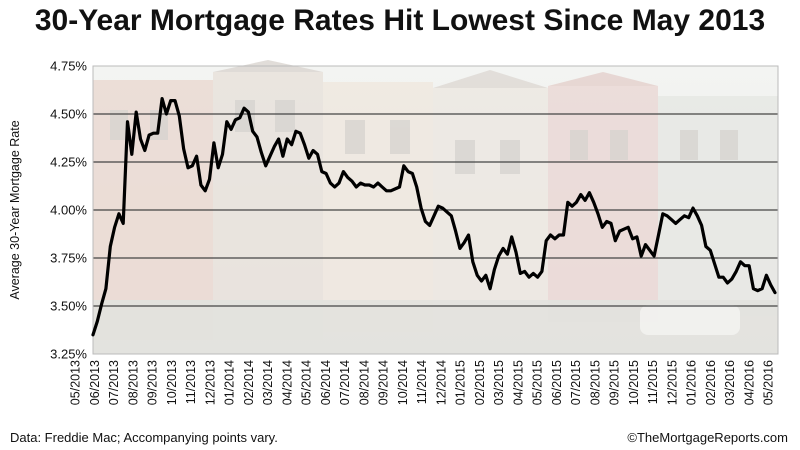 This screenshot has width=800, height=450. I want to click on x-tick-label: 09/2015, so click(615, 382).